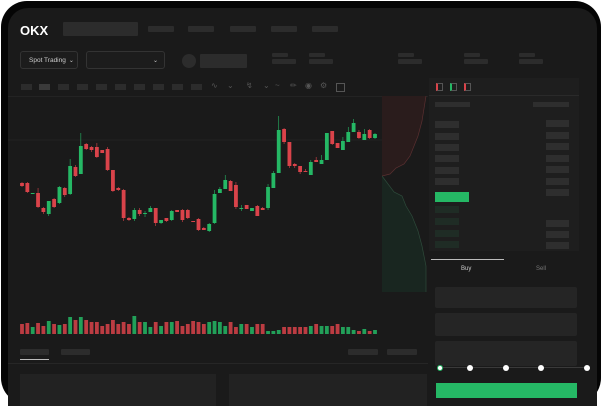  I want to click on wave-icon: ~, so click(277, 85).